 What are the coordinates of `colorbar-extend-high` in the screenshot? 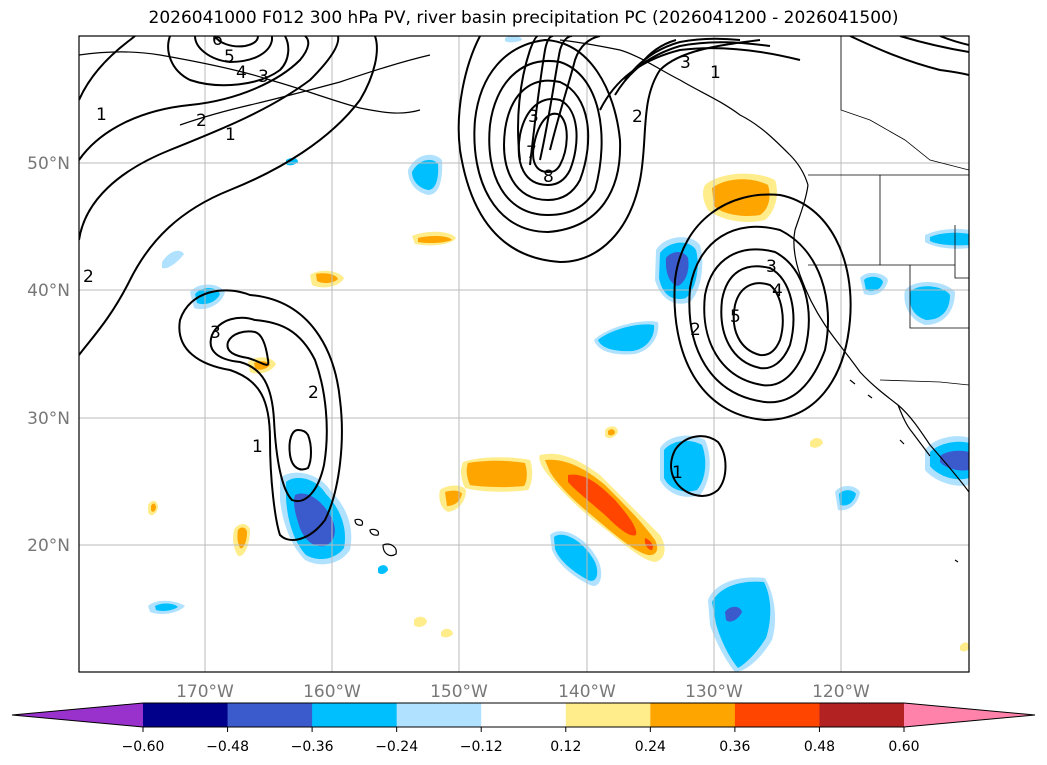 It's located at (969, 715).